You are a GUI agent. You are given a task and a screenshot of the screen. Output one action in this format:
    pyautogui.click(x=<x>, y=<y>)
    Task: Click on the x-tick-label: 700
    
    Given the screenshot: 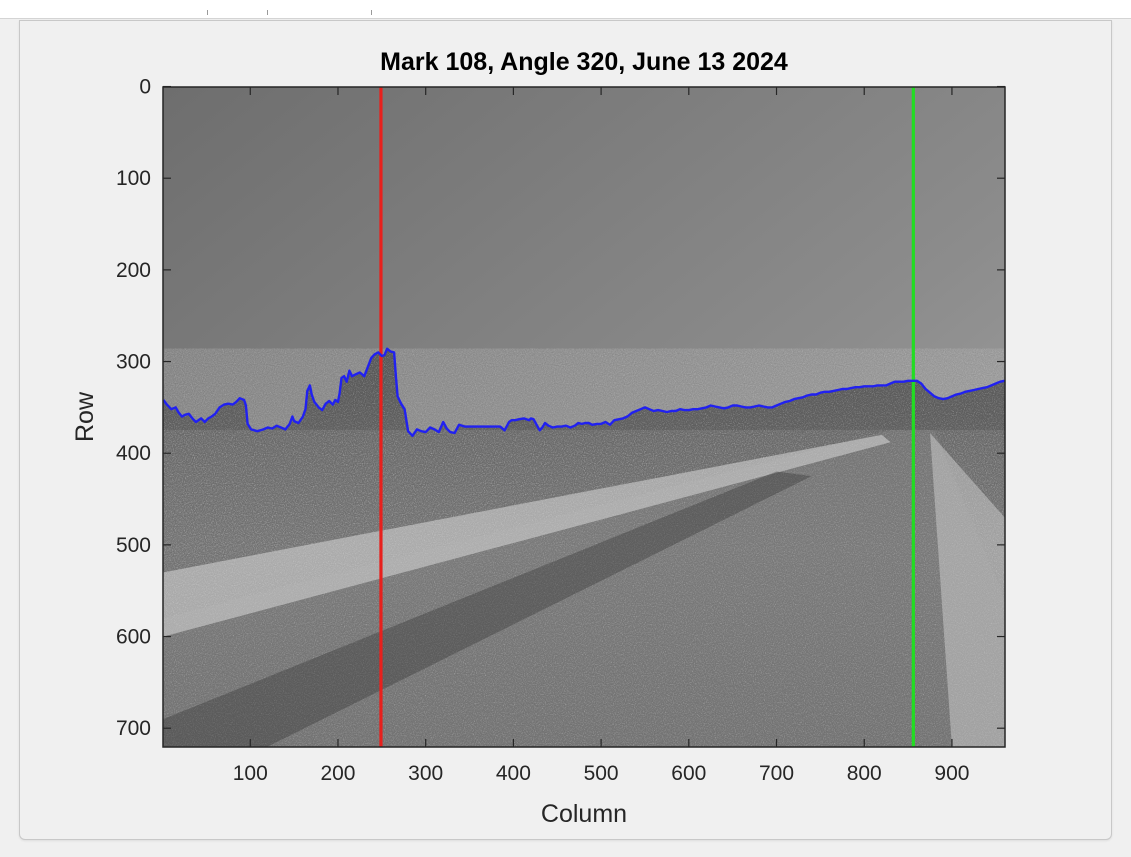 What is the action you would take?
    pyautogui.click(x=776, y=773)
    